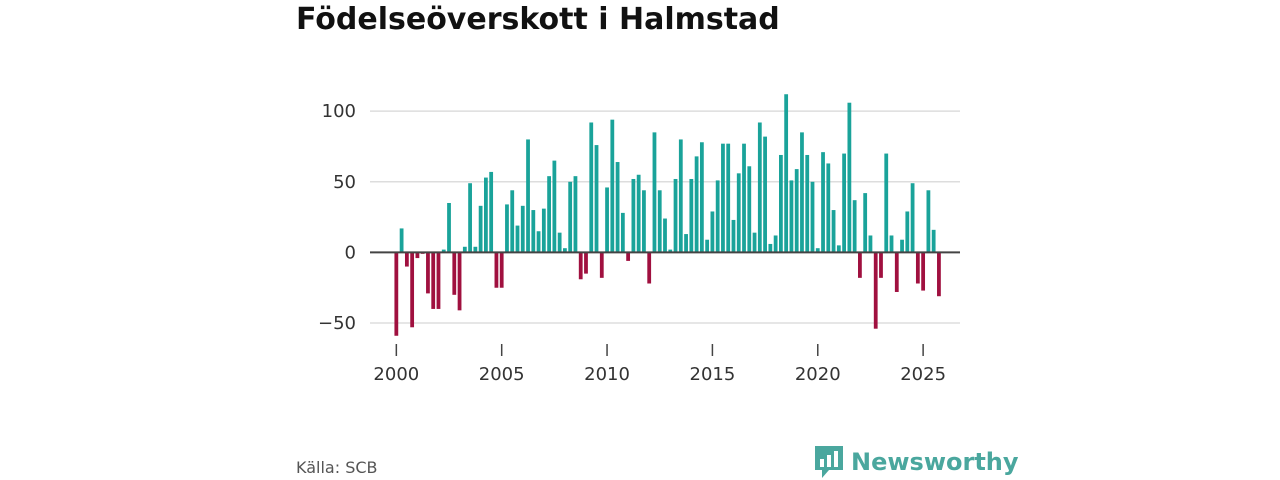 Image resolution: width=1280 pixels, height=480 pixels. What do you see at coordinates (935, 462) in the screenshot?
I see `brand-name: Newsworthy` at bounding box center [935, 462].